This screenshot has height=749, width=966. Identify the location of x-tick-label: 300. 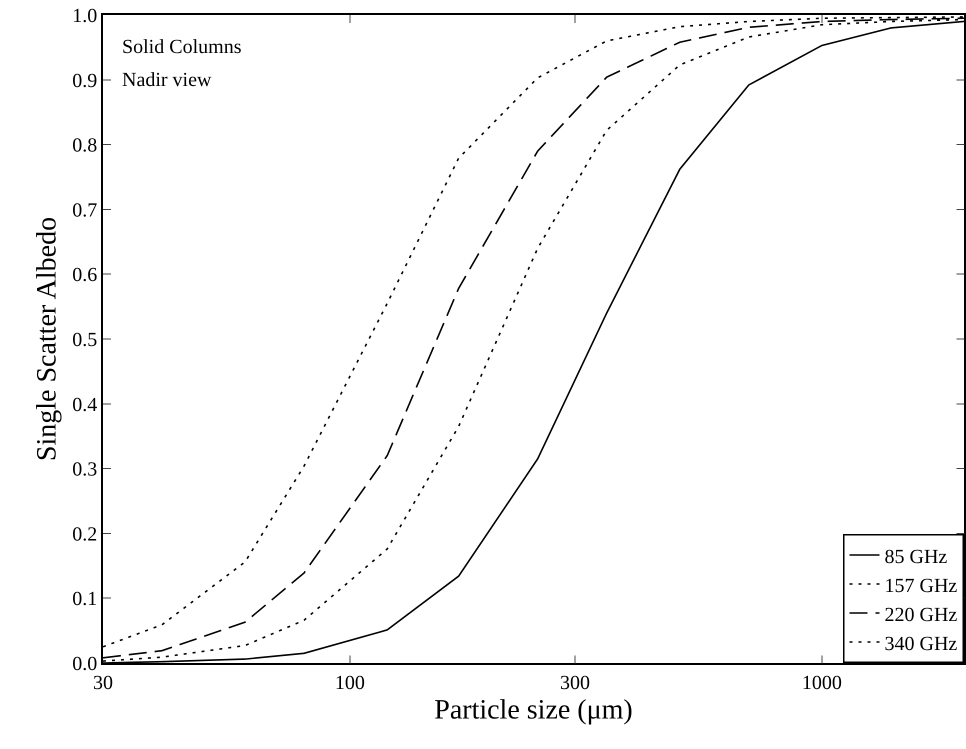
(575, 683).